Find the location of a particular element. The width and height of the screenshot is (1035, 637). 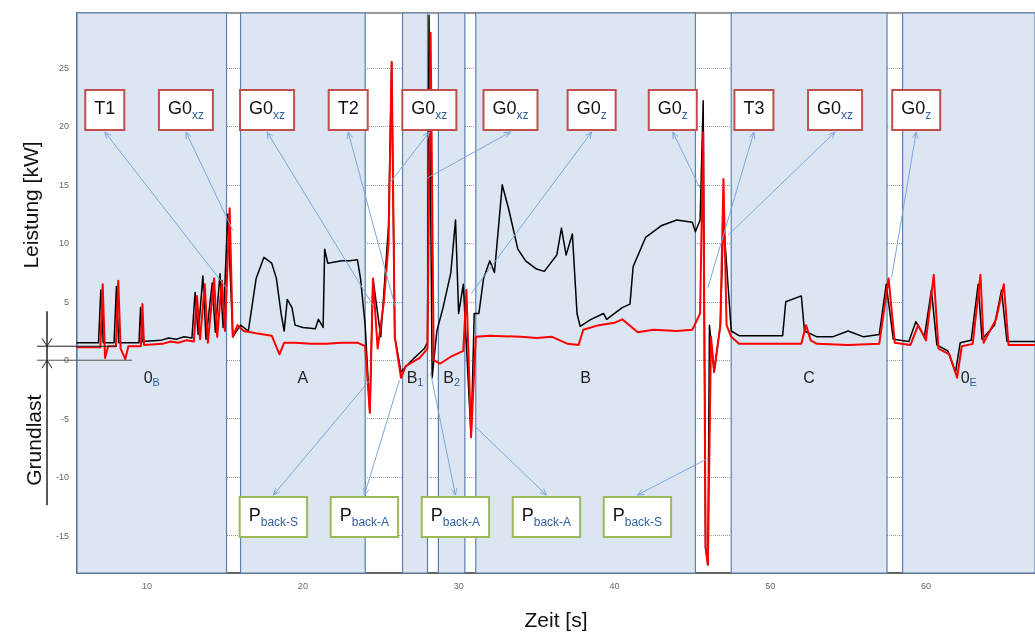

y-tick-label: 25 is located at coordinates (63, 67).